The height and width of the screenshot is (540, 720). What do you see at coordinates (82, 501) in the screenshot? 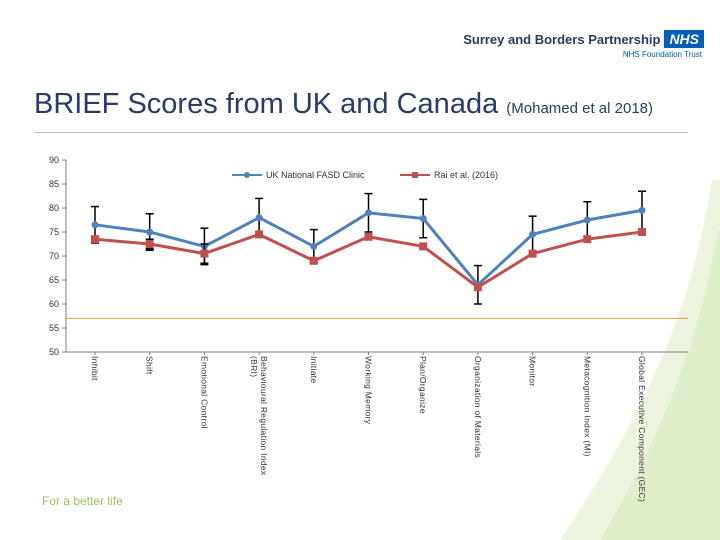
I see `tagline: For a better life` at bounding box center [82, 501].